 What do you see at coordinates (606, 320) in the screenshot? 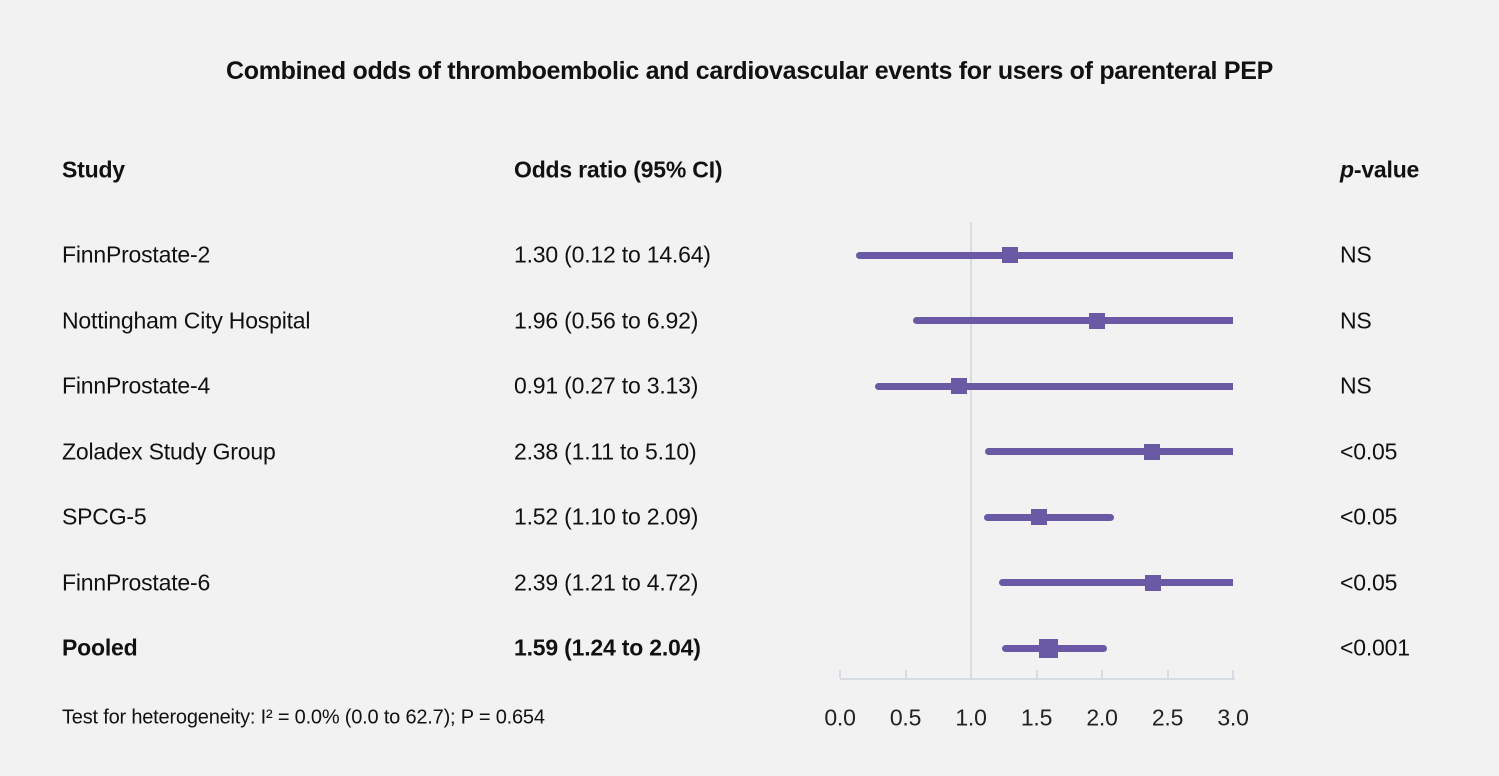
I see `odds-ratio-value: 1.96 (0.56 to 6.92)` at bounding box center [606, 320].